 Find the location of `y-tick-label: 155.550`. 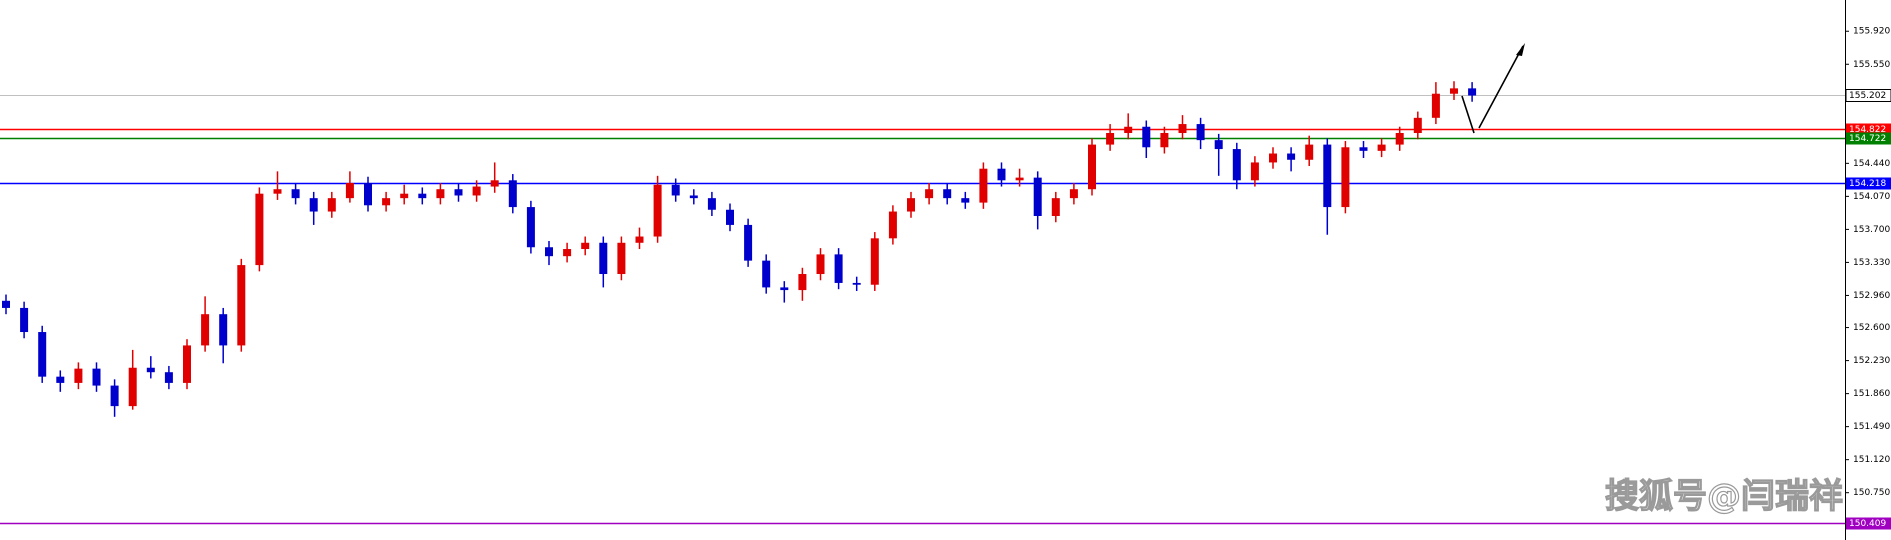

y-tick-label: 155.550 is located at coordinates (1871, 65).